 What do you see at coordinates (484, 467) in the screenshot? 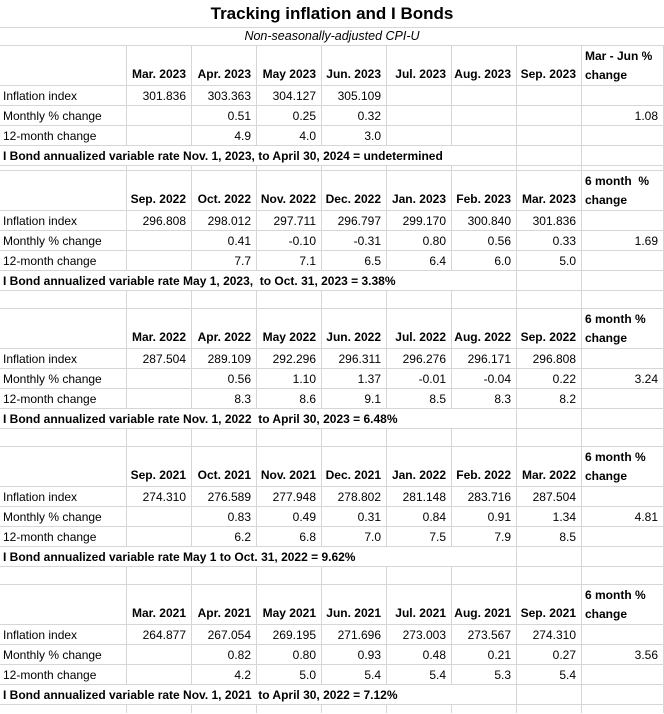
I see `month-header-cell: Feb. 2022` at bounding box center [484, 467].